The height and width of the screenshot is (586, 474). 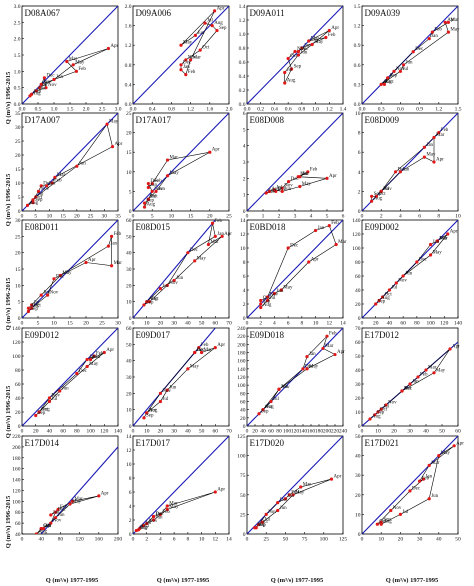 What do you see at coordinates (381, 110) in the screenshot?
I see `x-tick-label: 0.3` at bounding box center [381, 110].